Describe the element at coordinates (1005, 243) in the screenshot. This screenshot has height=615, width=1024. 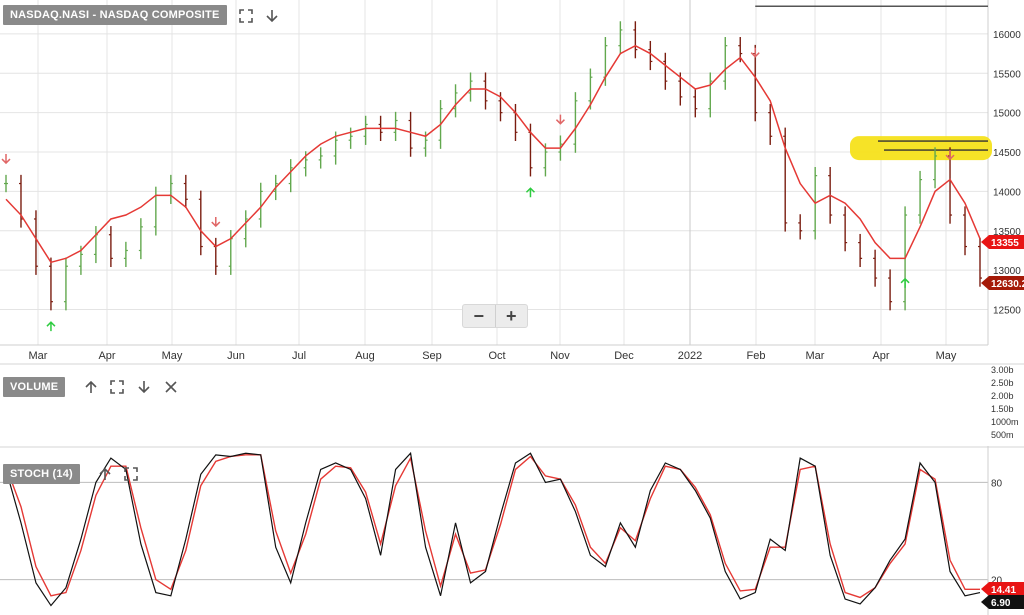
I see `last-price-tag: 13355` at that location.